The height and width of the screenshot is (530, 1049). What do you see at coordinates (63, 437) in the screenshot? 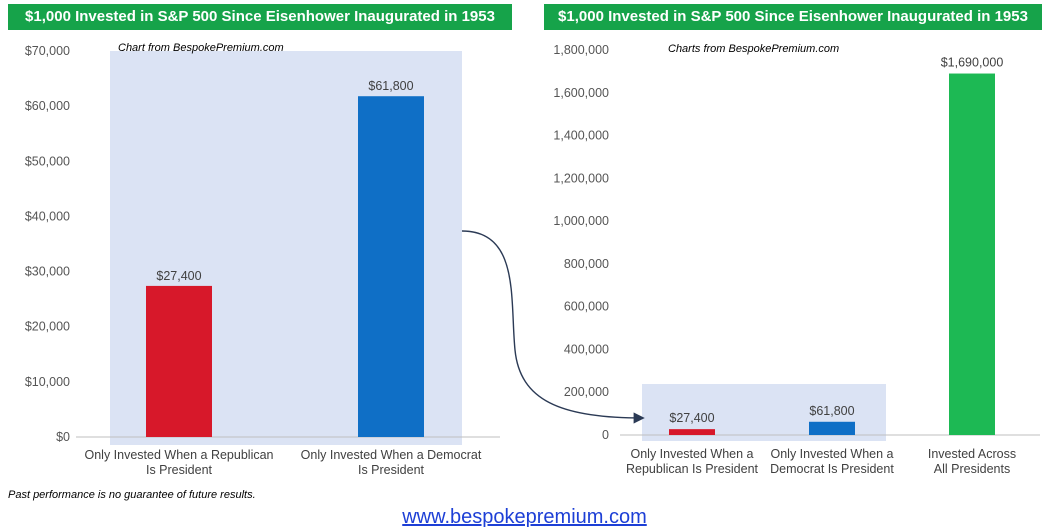
I see `left-y-tick-label: $0` at bounding box center [63, 437].